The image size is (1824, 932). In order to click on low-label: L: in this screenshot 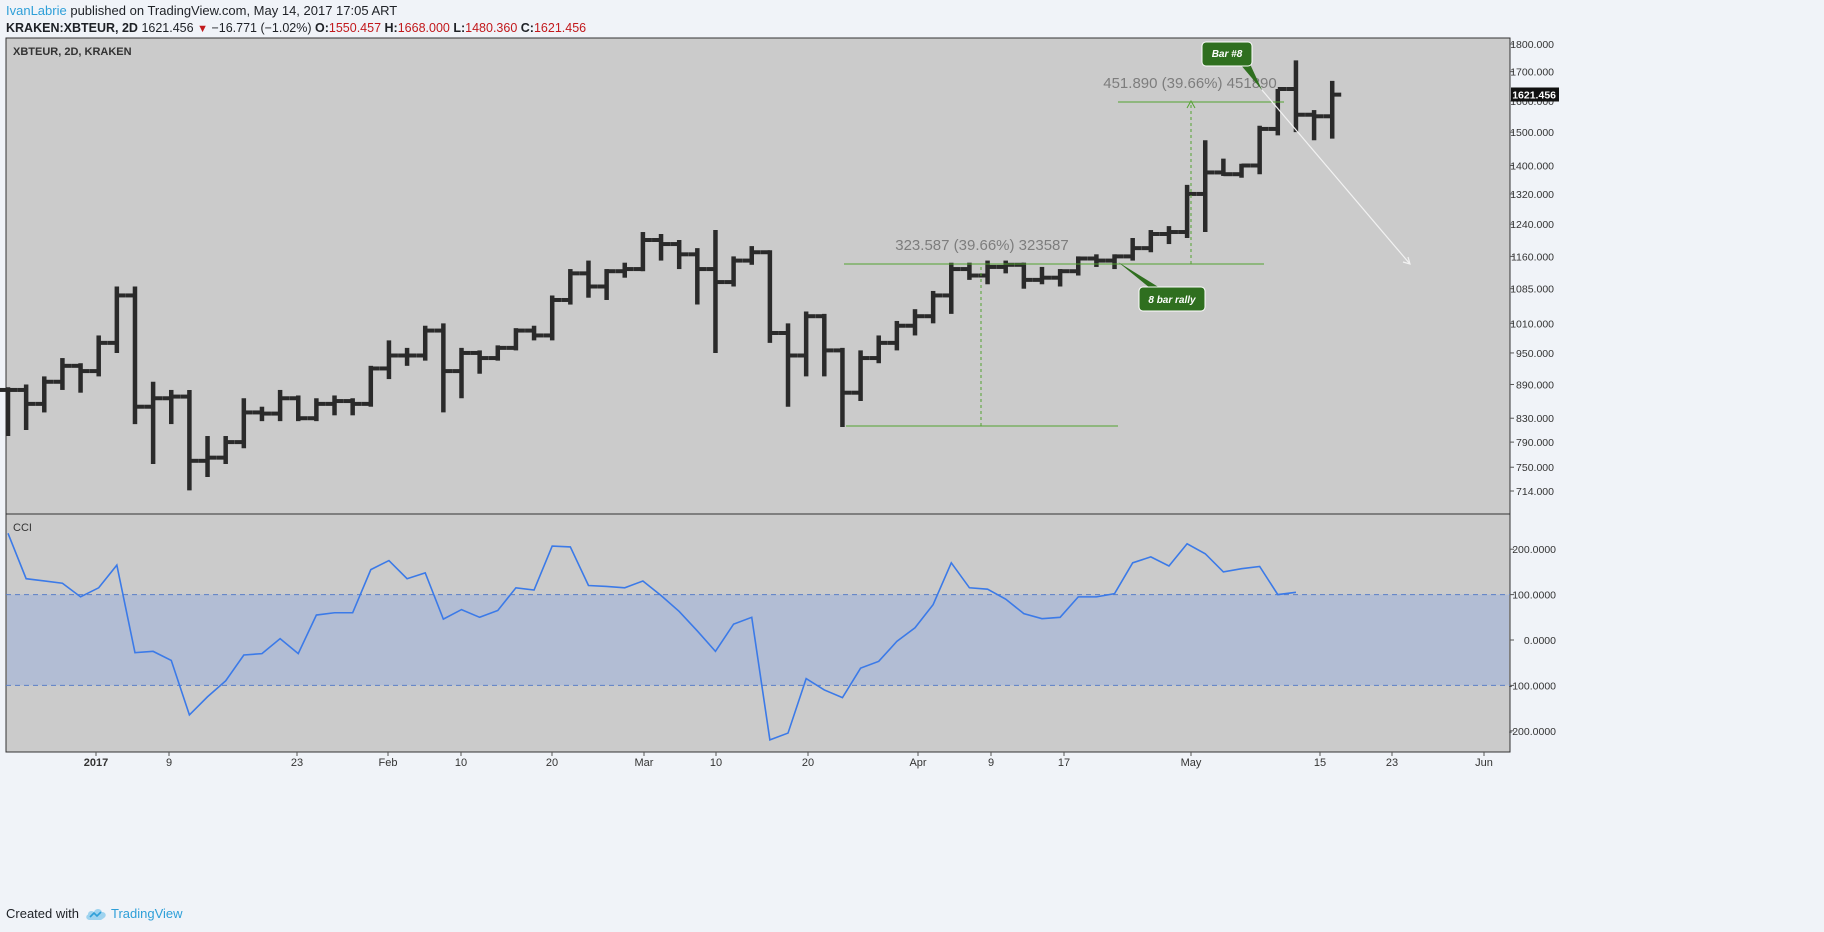, I will do `click(459, 28)`.